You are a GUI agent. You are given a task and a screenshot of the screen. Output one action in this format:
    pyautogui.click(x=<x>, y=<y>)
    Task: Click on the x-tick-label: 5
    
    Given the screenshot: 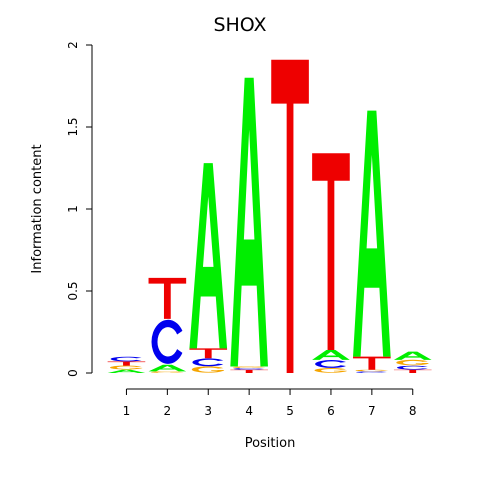 What is the action you would take?
    pyautogui.click(x=290, y=411)
    